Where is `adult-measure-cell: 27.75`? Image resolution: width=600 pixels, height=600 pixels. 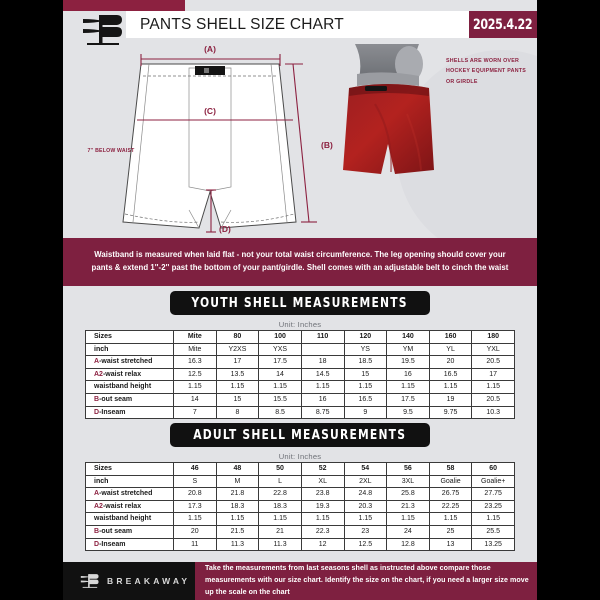 adult-measure-cell: 27.75 is located at coordinates (493, 494).